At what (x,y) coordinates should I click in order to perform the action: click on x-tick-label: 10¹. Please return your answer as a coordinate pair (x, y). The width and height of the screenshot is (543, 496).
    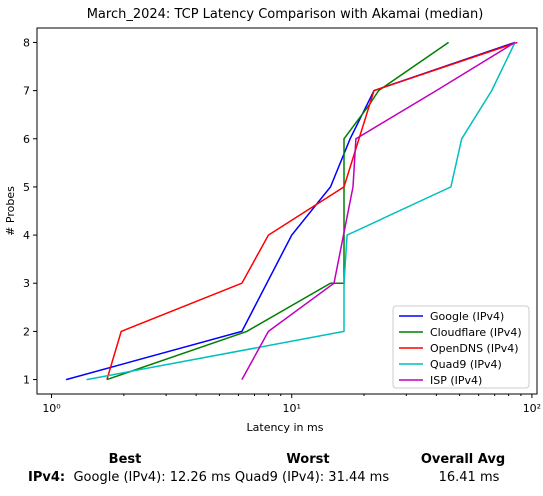
    Looking at the image, I should click on (292, 408).